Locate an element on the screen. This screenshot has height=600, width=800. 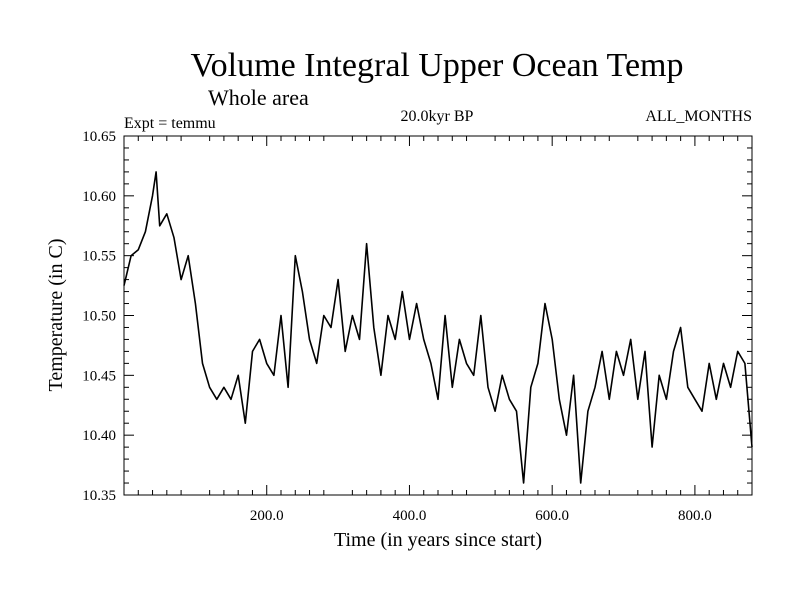
x-axis-label: Time (in years since start) is located at coordinates (438, 540).